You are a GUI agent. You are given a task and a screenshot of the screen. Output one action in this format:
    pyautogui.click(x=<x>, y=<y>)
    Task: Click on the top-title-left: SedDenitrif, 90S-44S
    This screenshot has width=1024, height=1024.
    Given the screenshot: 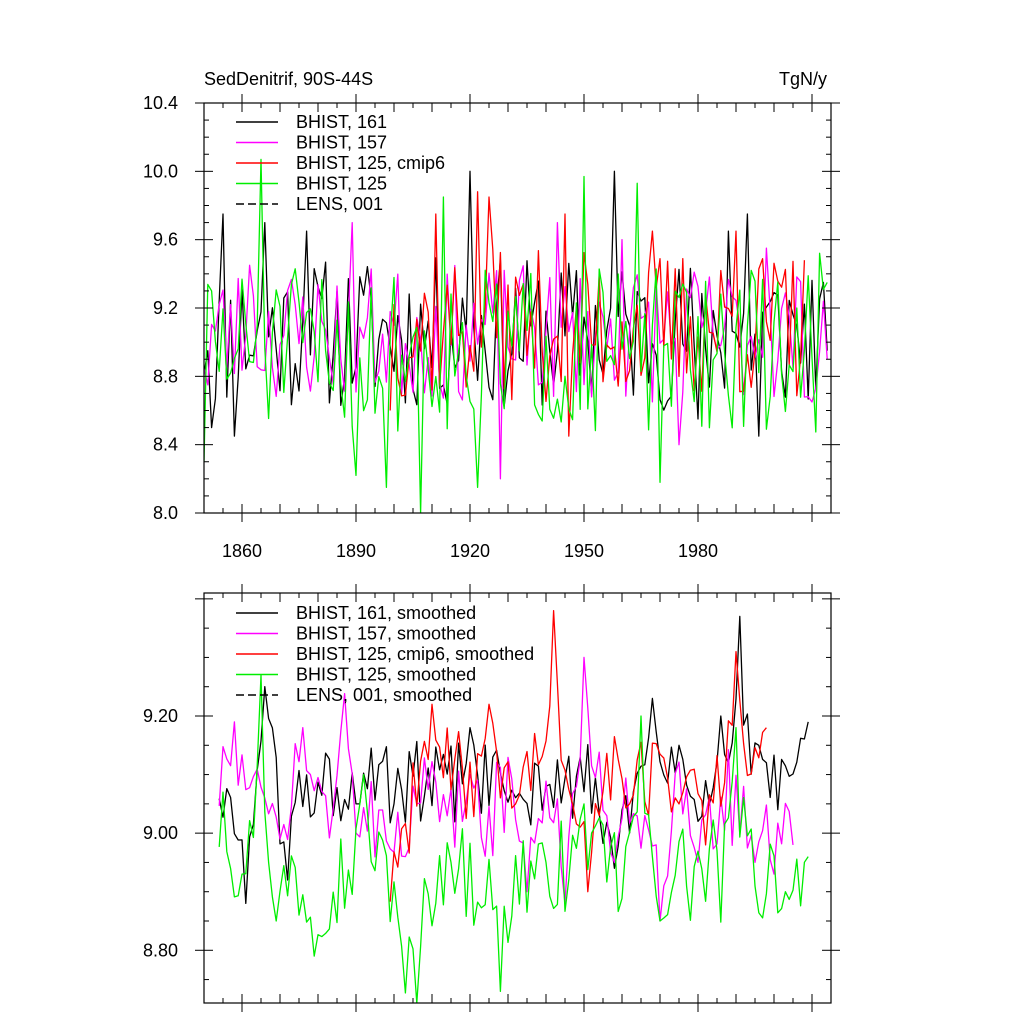 What is the action you would take?
    pyautogui.click(x=288, y=79)
    